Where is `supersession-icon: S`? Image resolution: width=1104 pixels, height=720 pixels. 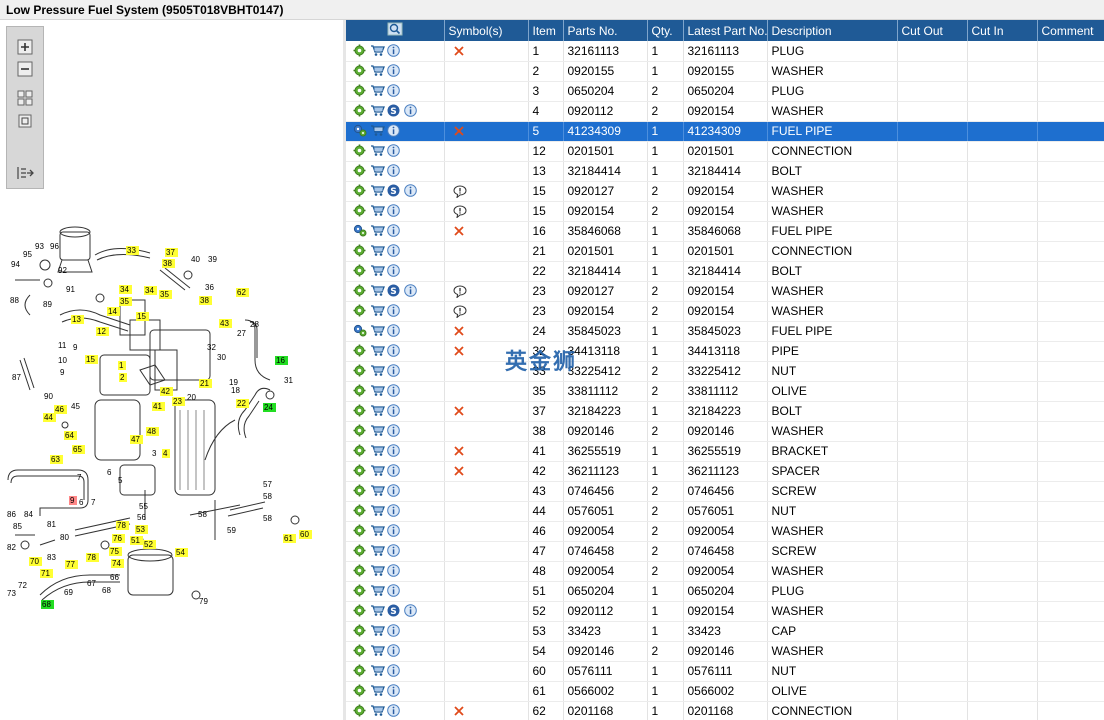 supersession-icon: S is located at coordinates (394, 191).